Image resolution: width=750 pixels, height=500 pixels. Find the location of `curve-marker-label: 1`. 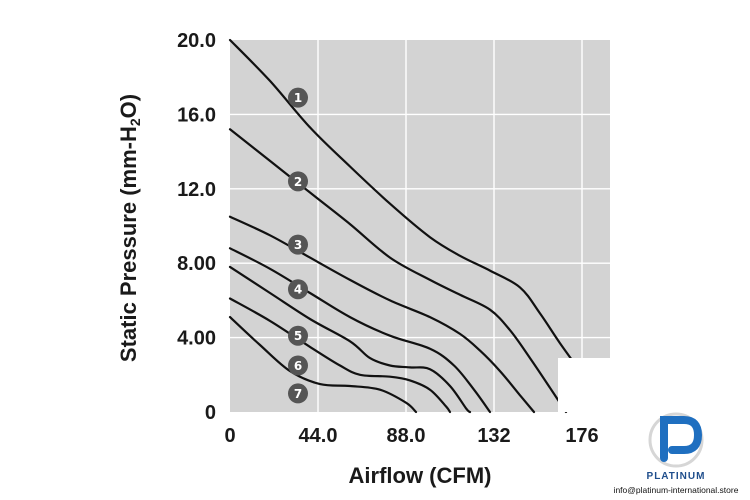

curve-marker-label: 1 is located at coordinates (298, 98).